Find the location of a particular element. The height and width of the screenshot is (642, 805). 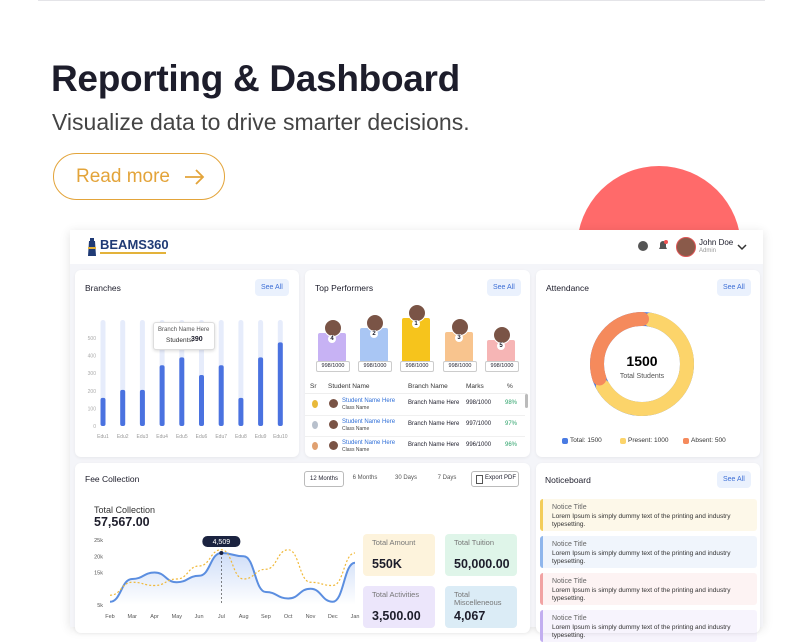

tooltip-label: 4,509 is located at coordinates (222, 542).